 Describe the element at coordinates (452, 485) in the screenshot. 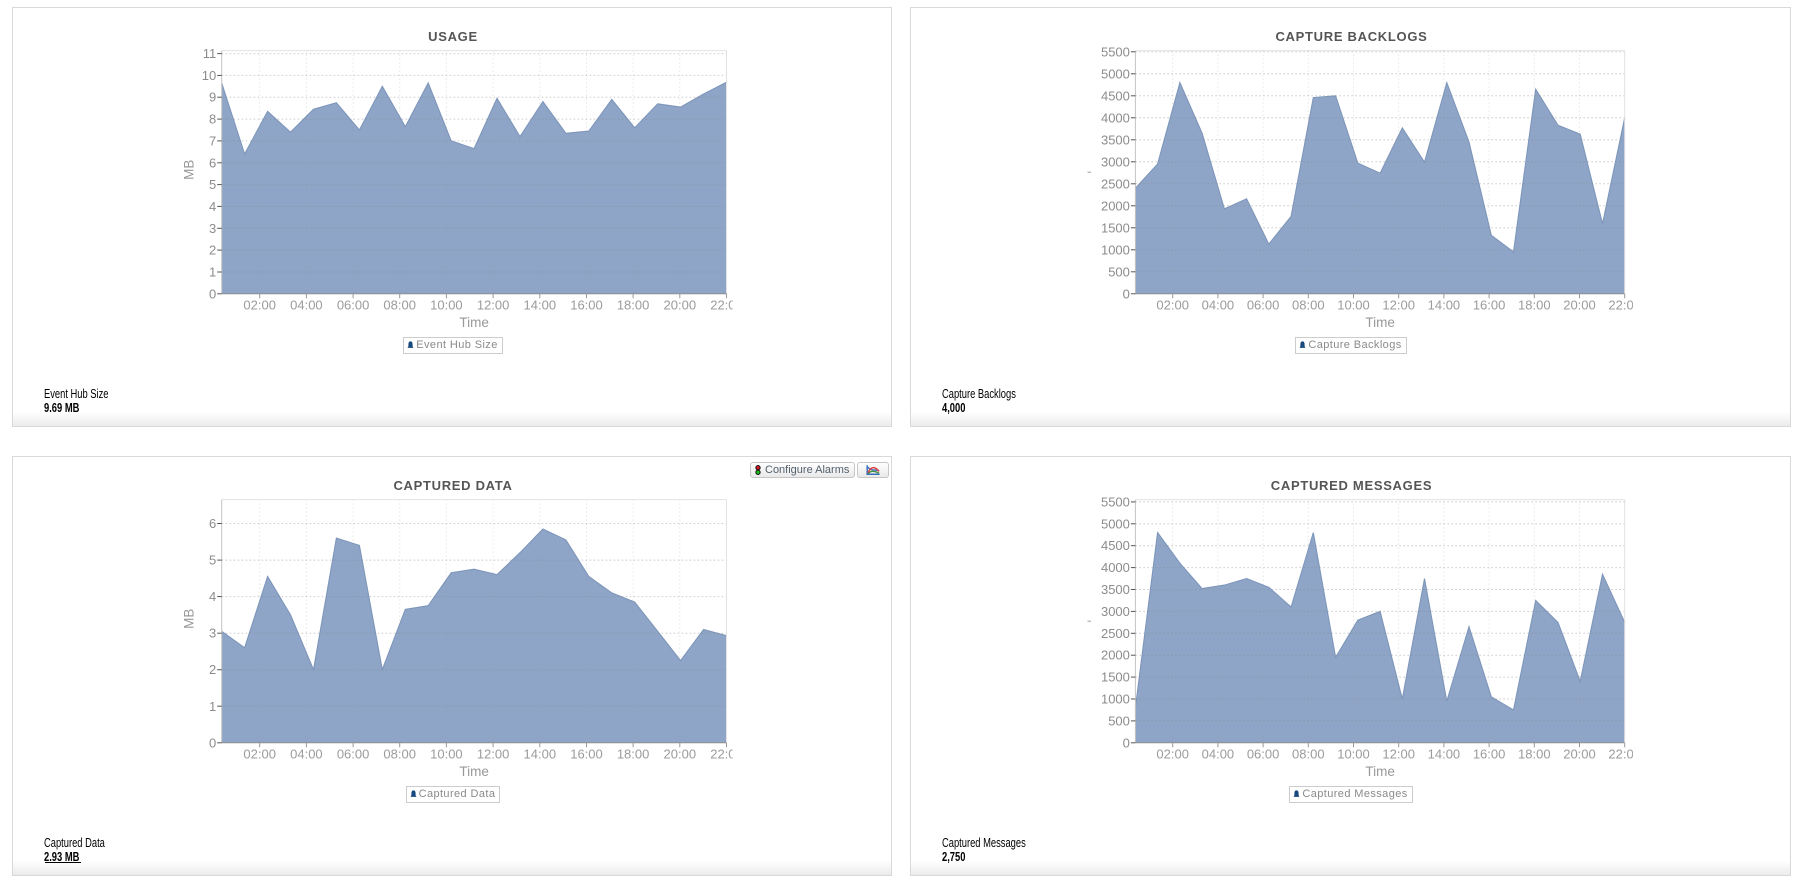

I see `svg-text: CAPTURED DATA` at that location.